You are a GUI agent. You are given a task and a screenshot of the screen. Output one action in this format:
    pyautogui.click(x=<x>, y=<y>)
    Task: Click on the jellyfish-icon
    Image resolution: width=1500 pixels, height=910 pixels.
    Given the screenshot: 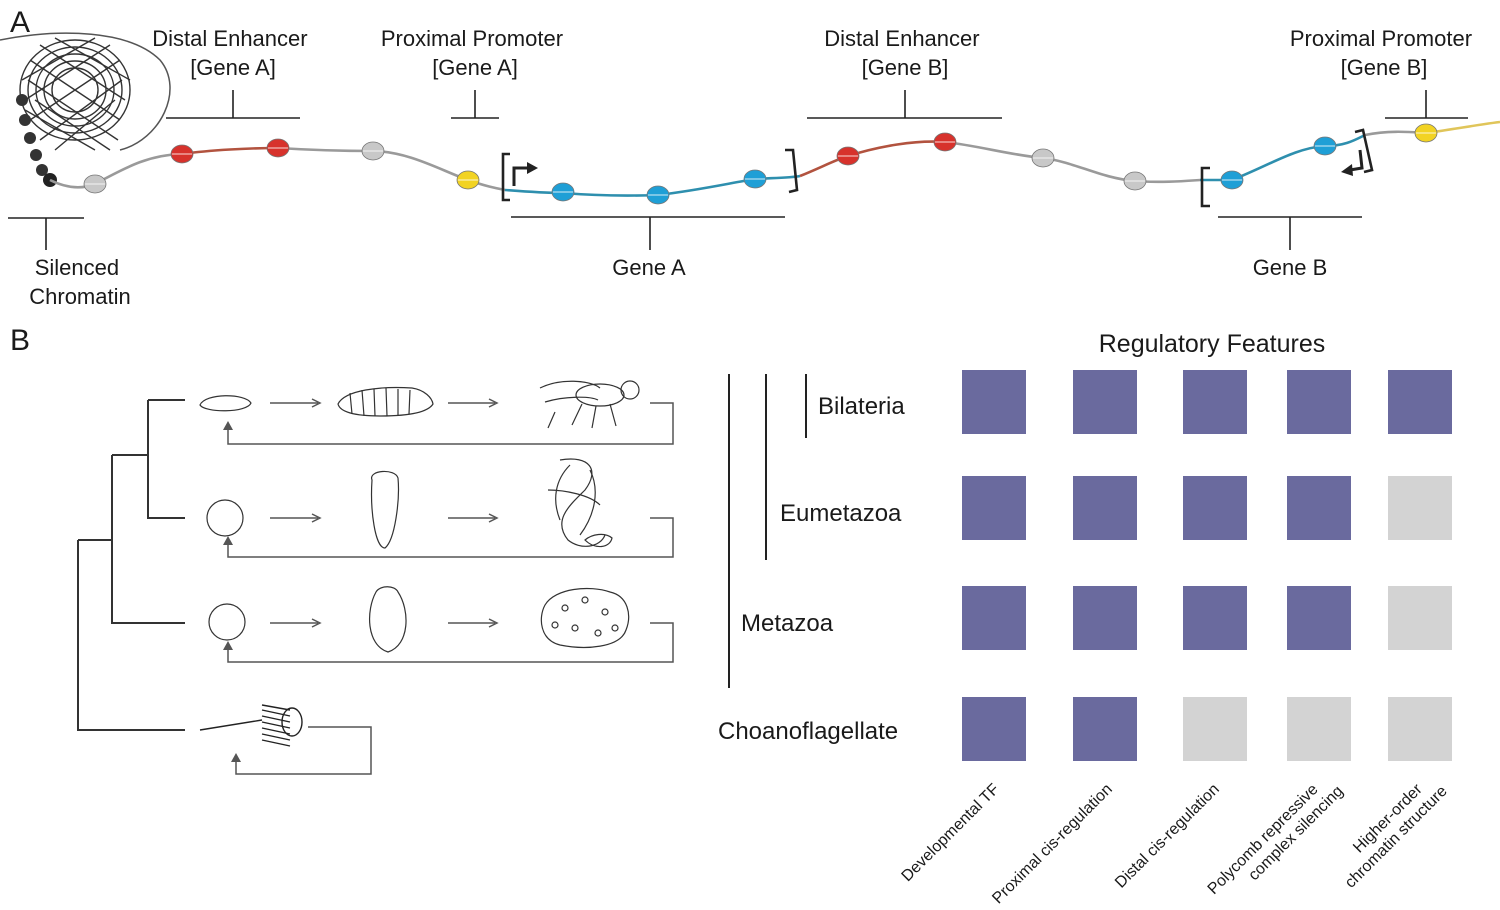 What is the action you would take?
    pyautogui.click(x=580, y=503)
    